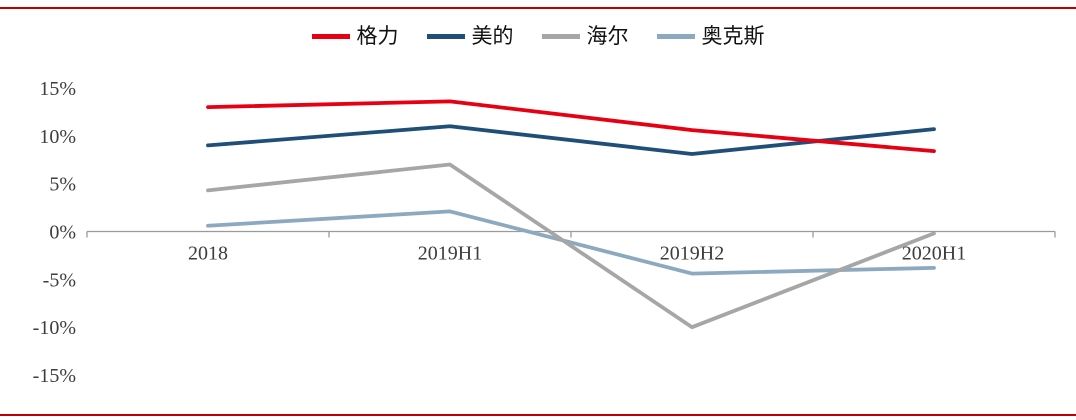 Image resolution: width=1076 pixels, height=420 pixels. What do you see at coordinates (538, 36) in the screenshot?
I see `chart-legend: 格力 美的 海尔 奥克斯` at bounding box center [538, 36].